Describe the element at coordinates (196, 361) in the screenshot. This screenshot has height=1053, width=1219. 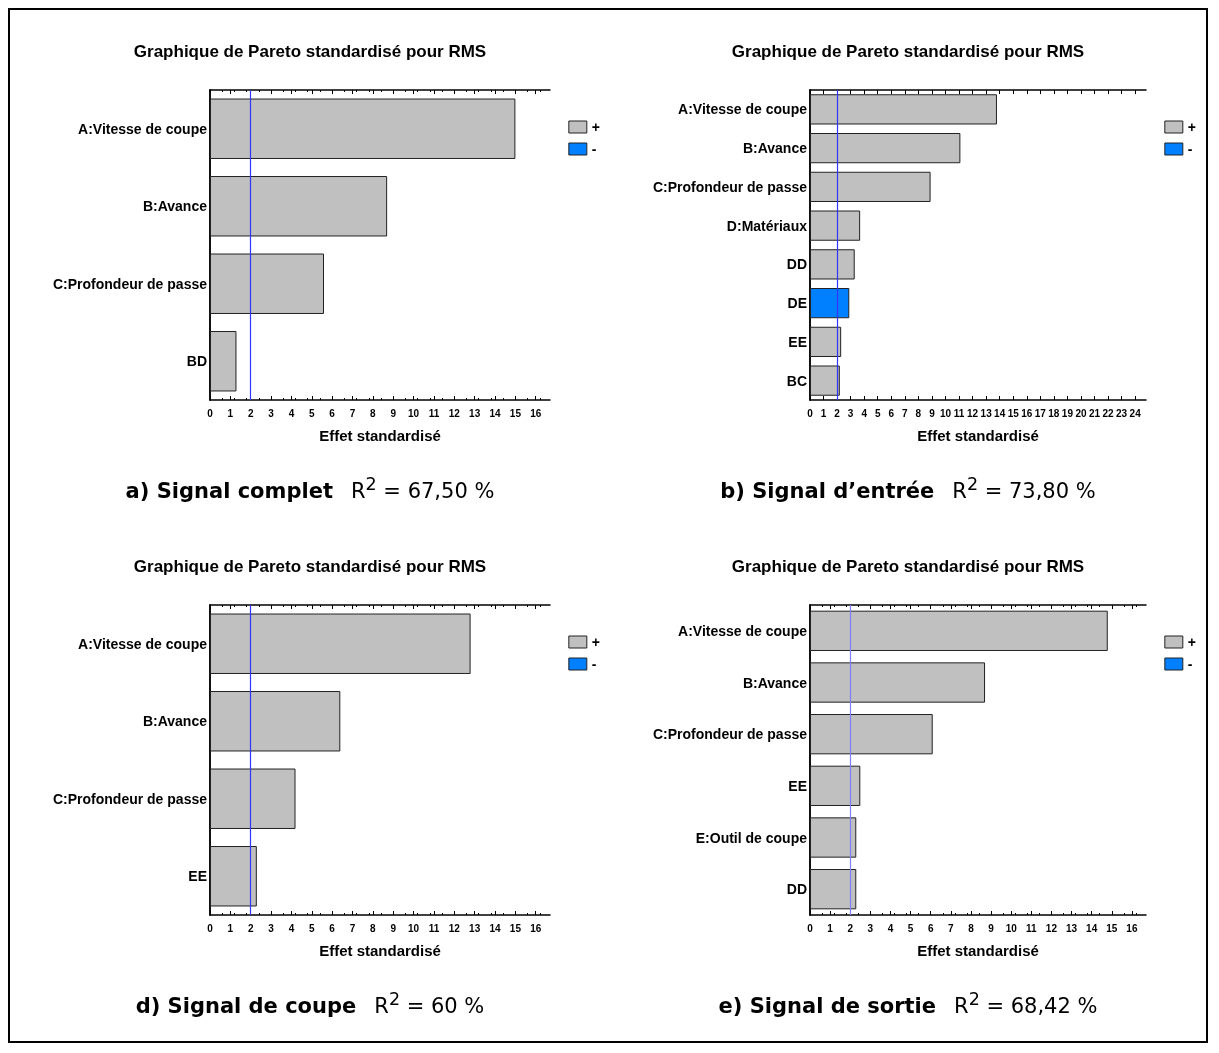
I see `y-tick-label: BD` at that location.